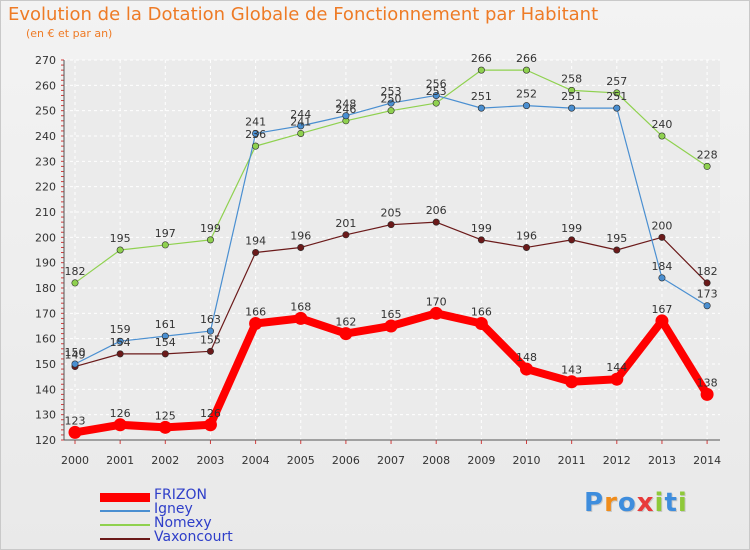 This screenshot has width=750, height=550. I want to click on legend-label: Vaxoncourt, so click(193, 537).